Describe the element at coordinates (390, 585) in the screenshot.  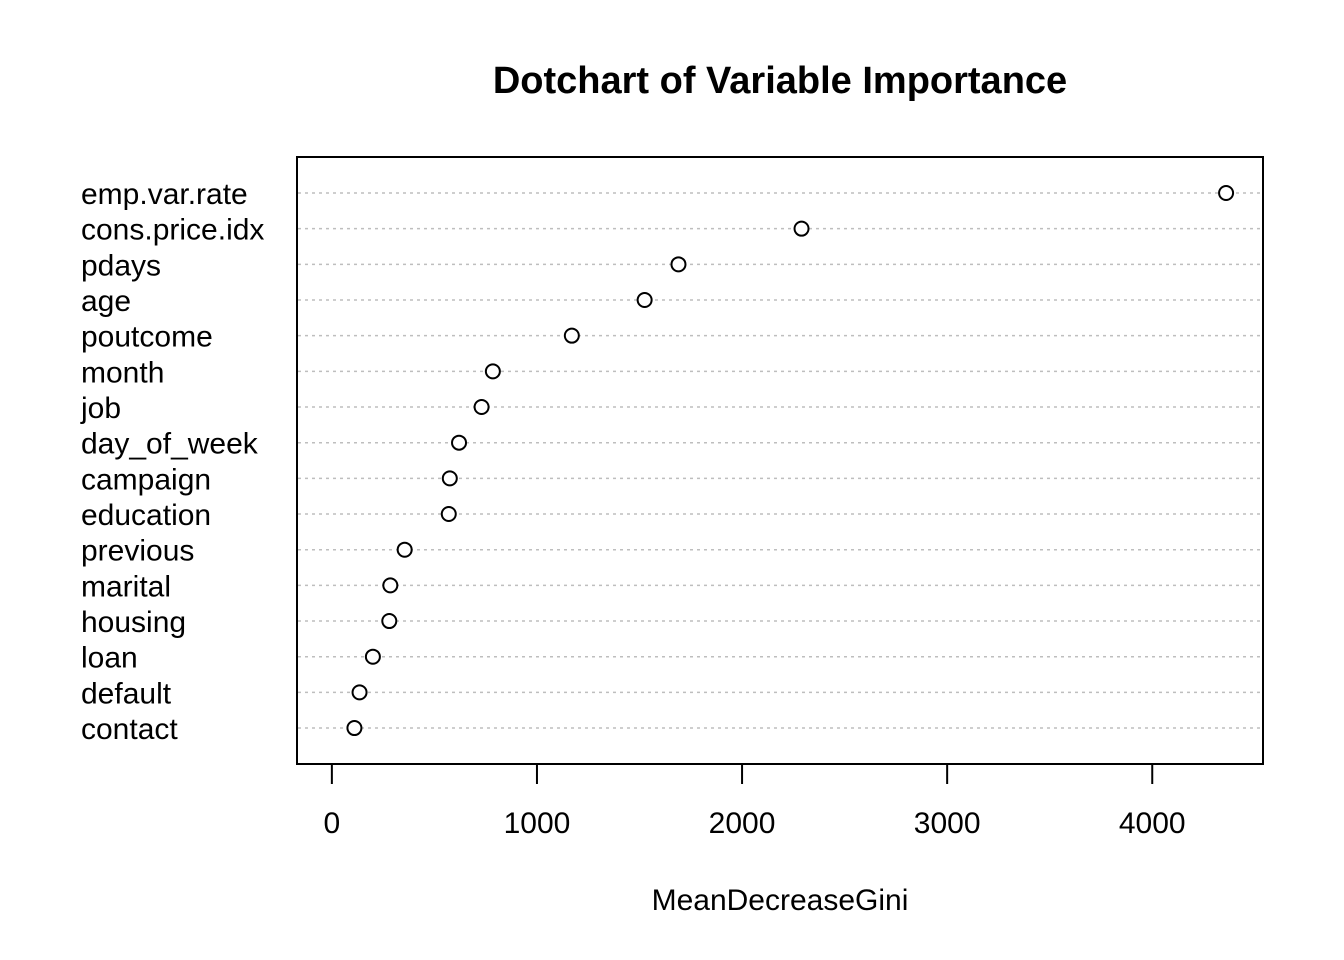
I see `data-point-marital` at that location.